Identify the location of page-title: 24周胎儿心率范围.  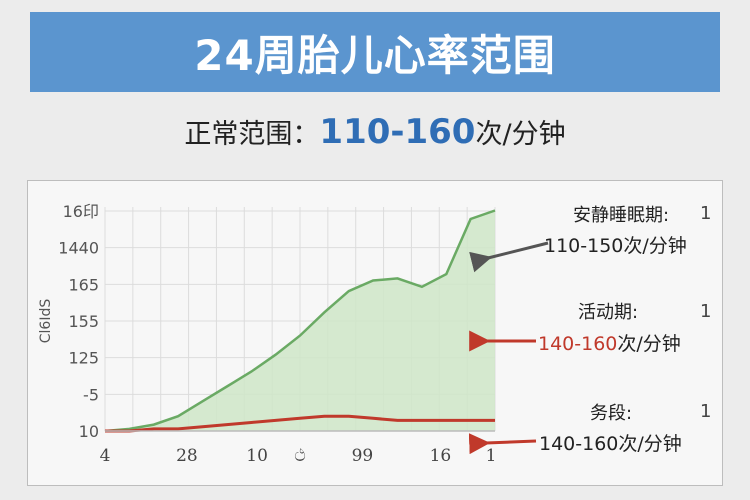
(375, 55).